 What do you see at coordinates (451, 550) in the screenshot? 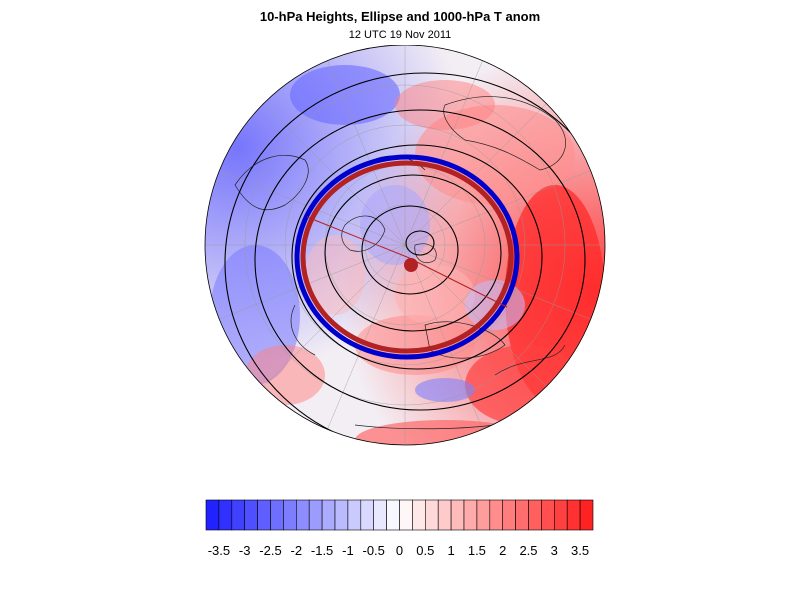
I see `colorbar-tick-label: 1` at bounding box center [451, 550].